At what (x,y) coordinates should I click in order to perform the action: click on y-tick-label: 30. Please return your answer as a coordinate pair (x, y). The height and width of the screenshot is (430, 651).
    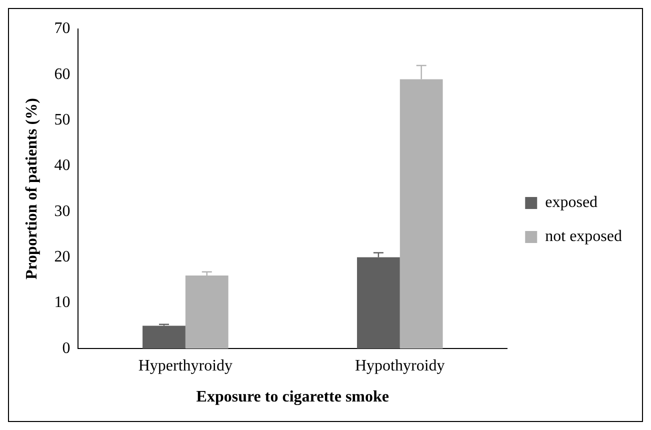
    Looking at the image, I should click on (62, 211).